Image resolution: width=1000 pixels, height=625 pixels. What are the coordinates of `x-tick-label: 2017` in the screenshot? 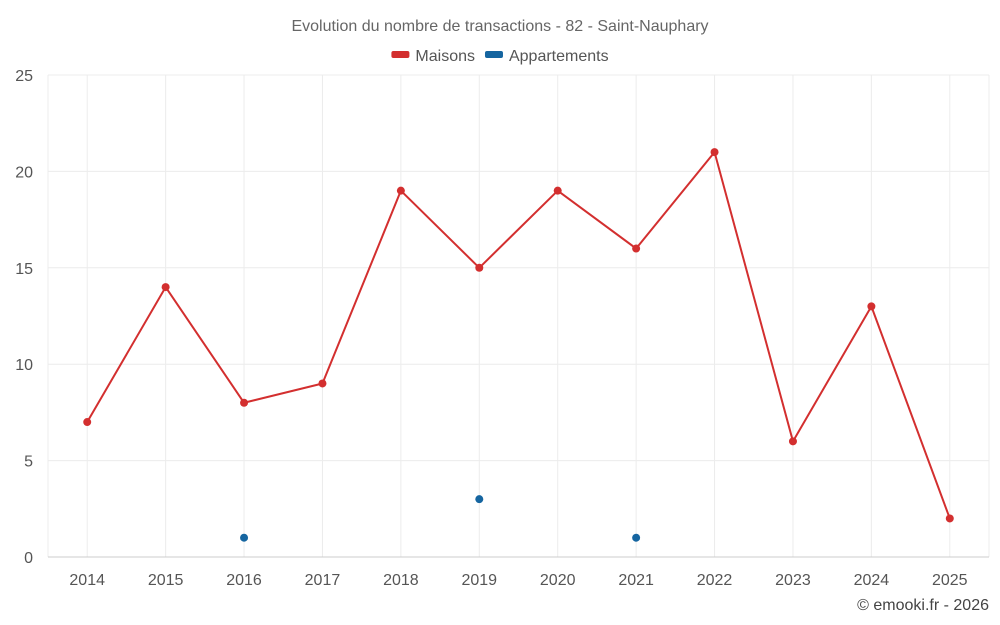 It's located at (323, 580).